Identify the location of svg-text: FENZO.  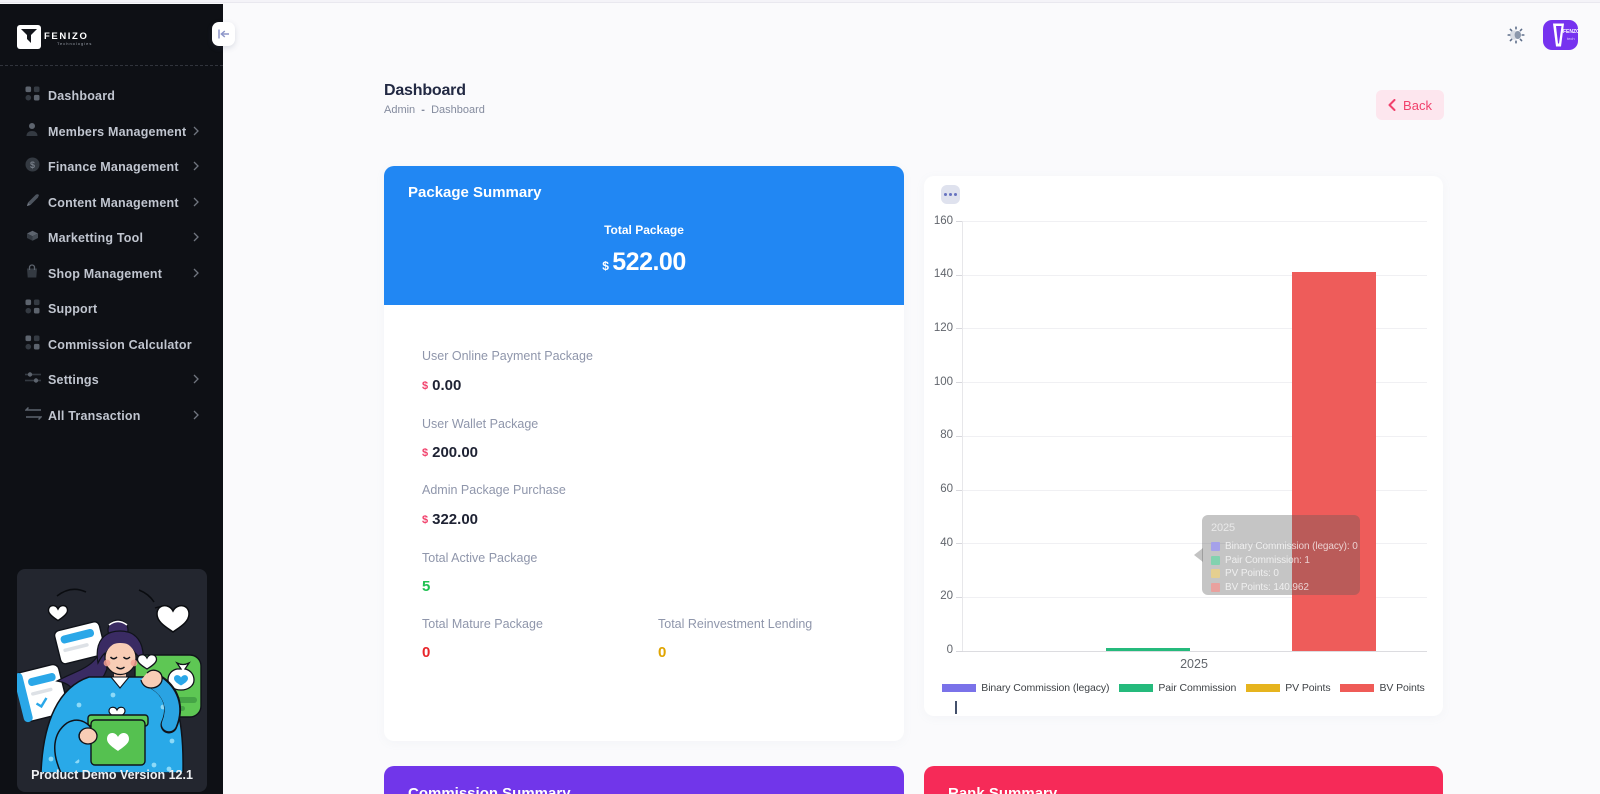
(1570, 32).